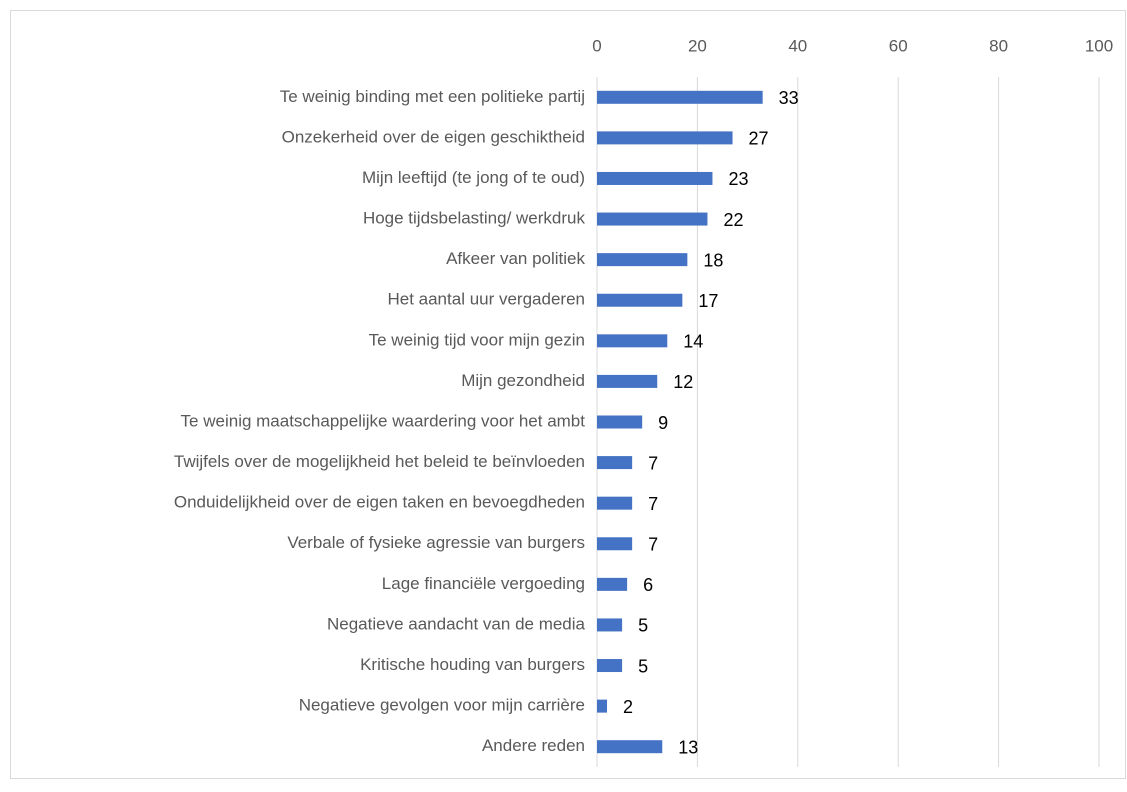 The height and width of the screenshot is (792, 1127). What do you see at coordinates (483, 583) in the screenshot?
I see `y-tick-label: Lage financiële vergoeding` at bounding box center [483, 583].